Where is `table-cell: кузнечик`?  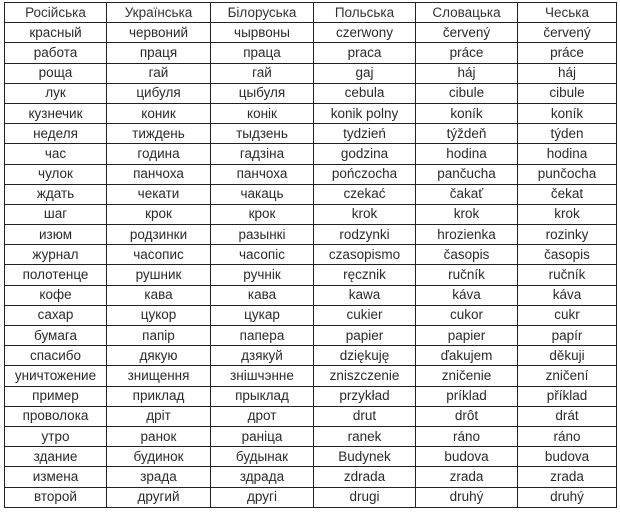
table-cell: кузнечик is located at coordinates (55, 113).